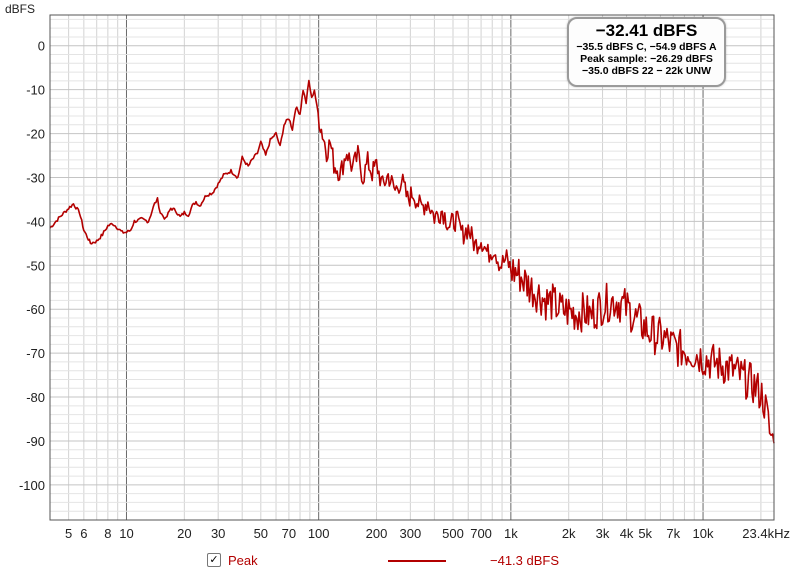 The width and height of the screenshot is (800, 576). I want to click on x-tick-label: 200, so click(377, 533).